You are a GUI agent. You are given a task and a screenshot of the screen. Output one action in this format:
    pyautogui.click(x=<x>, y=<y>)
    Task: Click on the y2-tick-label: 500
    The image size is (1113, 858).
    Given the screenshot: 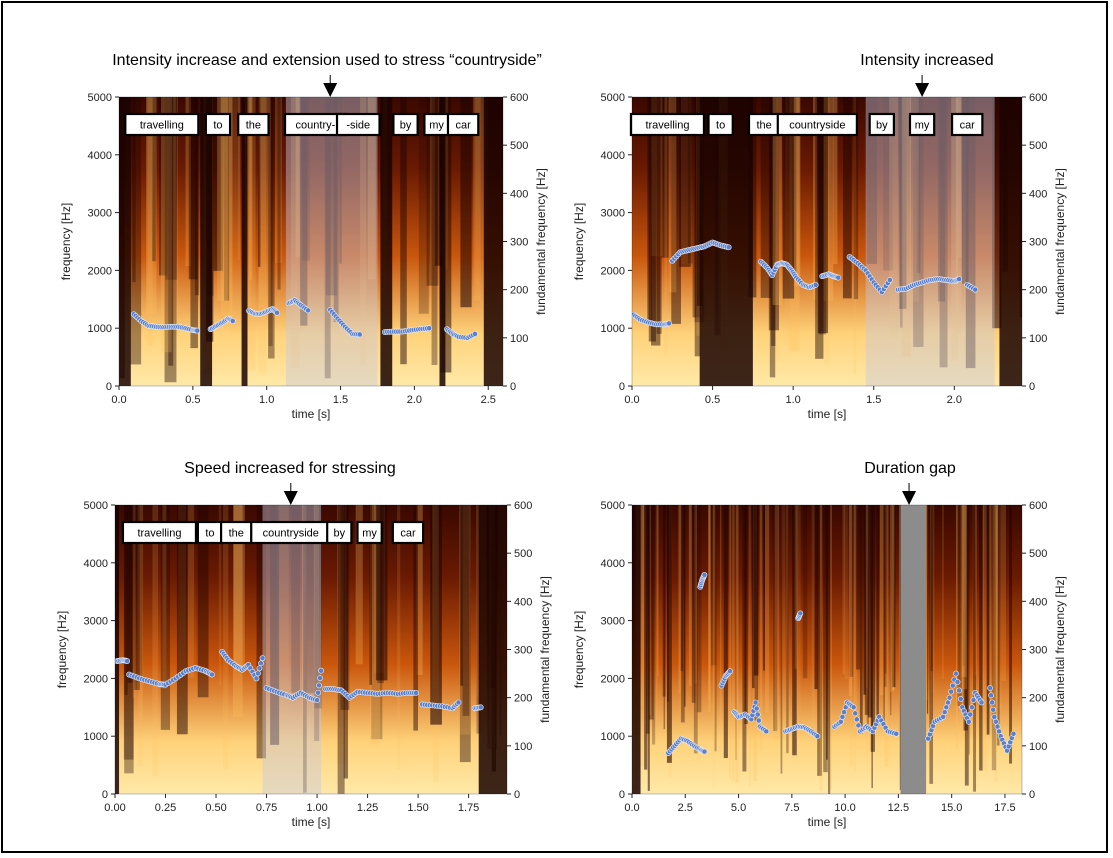 What is the action you would take?
    pyautogui.click(x=519, y=146)
    